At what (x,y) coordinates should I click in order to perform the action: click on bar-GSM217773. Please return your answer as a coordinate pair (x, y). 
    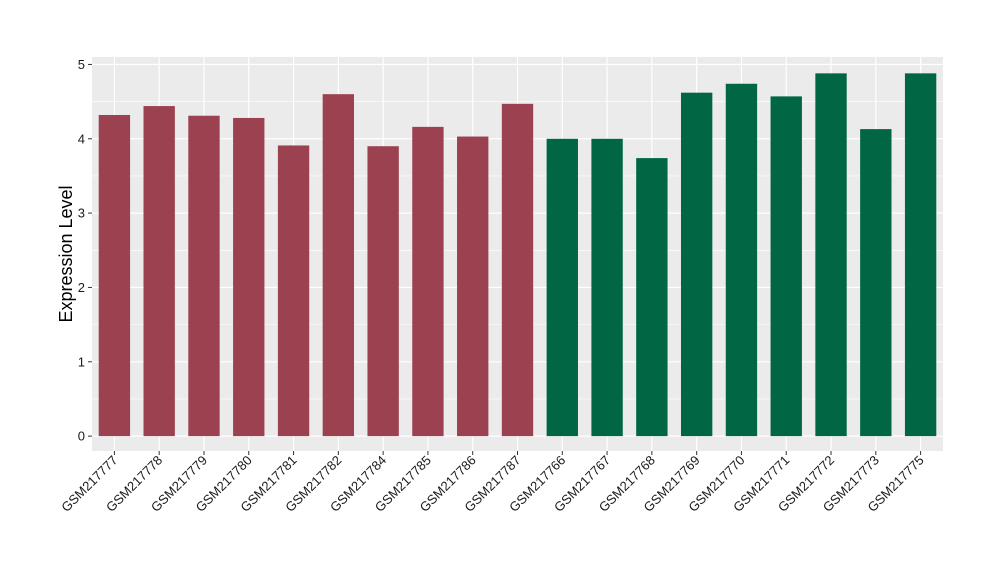
    Looking at the image, I should click on (876, 283).